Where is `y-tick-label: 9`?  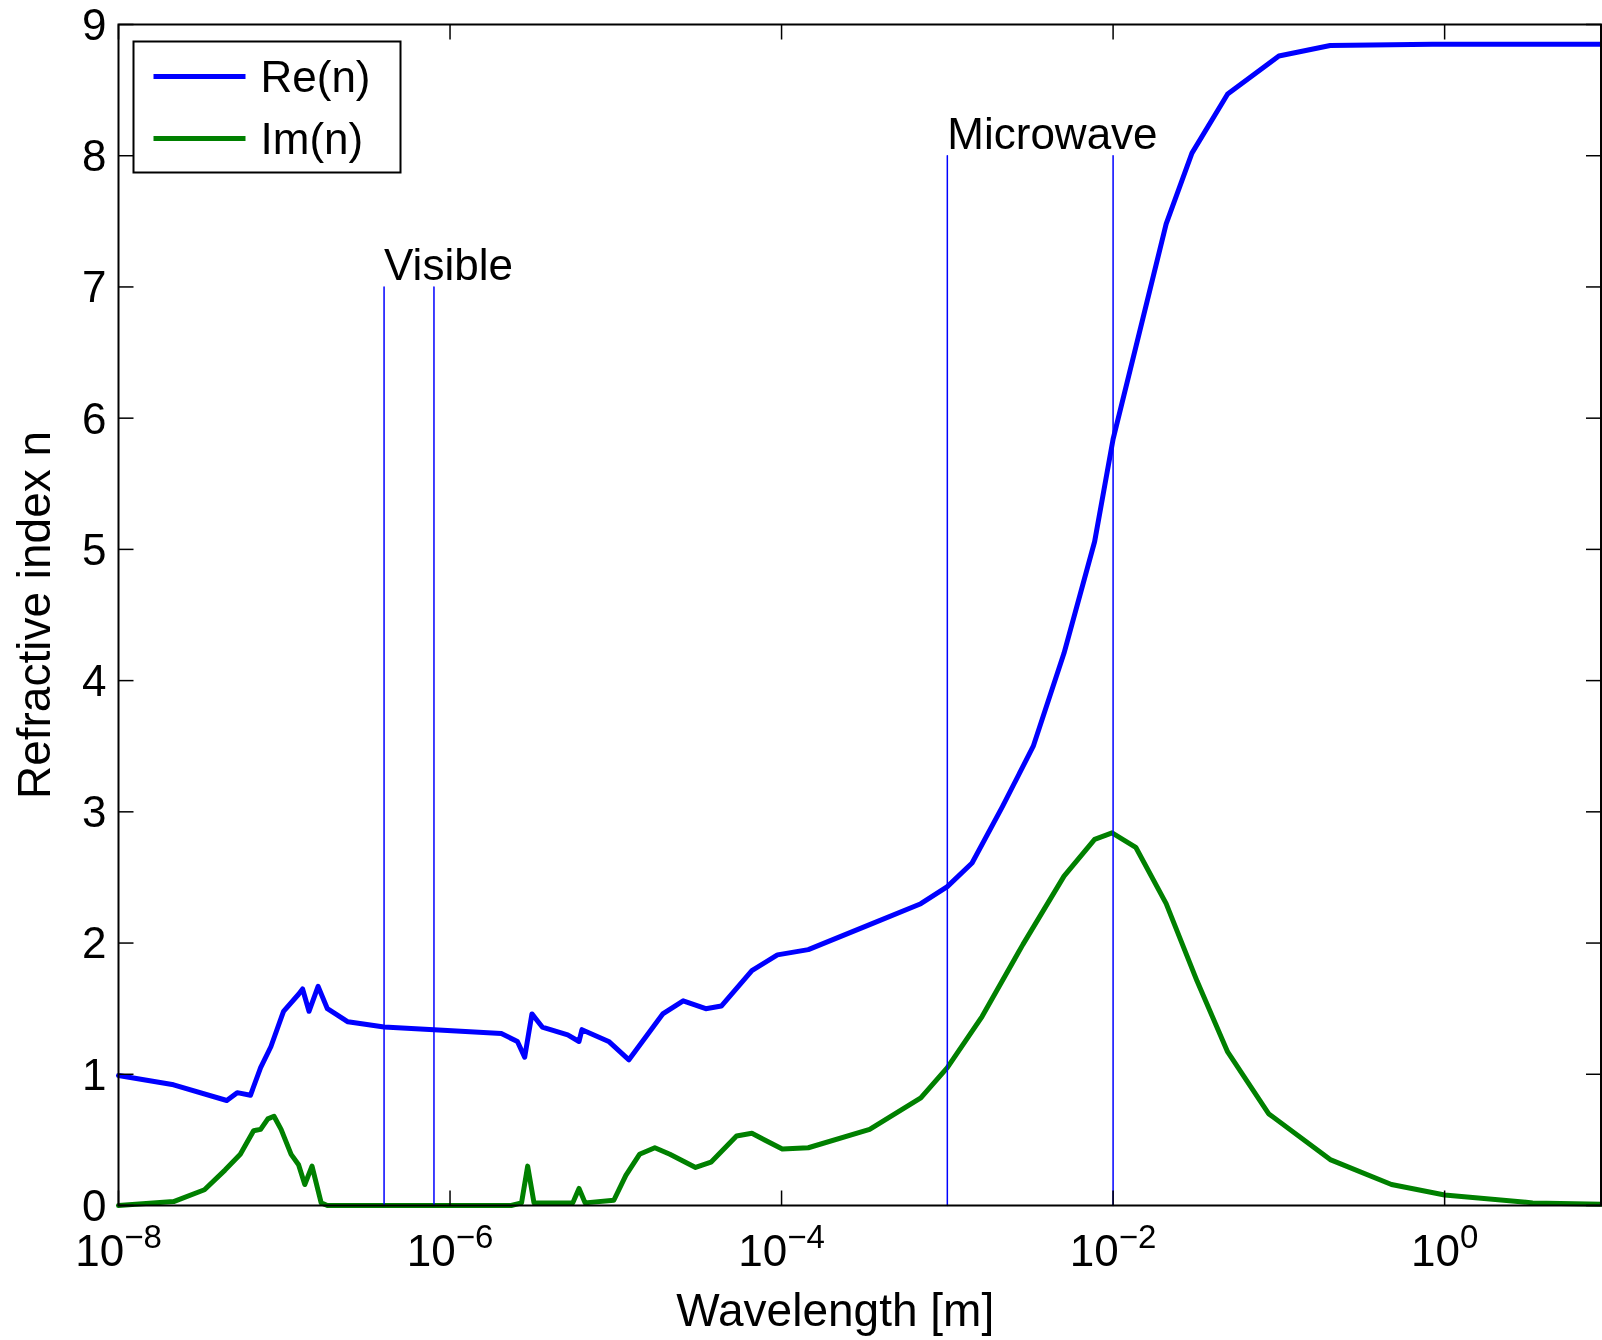
y-tick-label: 9 is located at coordinates (94, 24).